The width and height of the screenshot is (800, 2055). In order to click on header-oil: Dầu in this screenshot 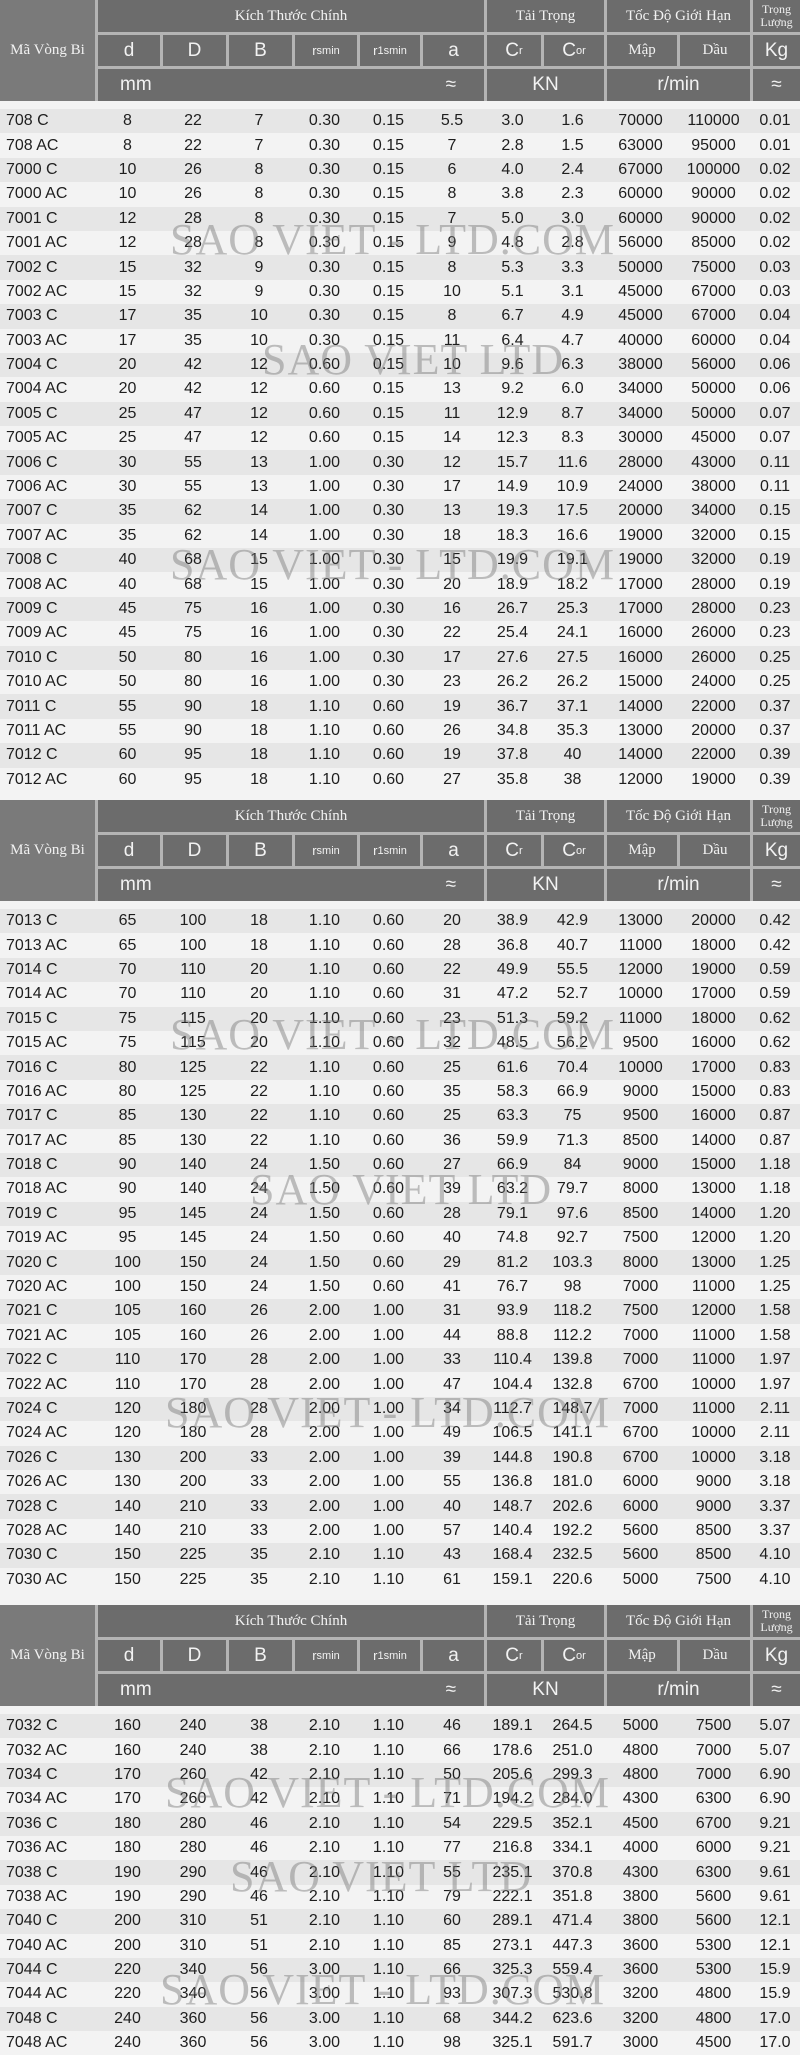, I will do `click(715, 1655)`.